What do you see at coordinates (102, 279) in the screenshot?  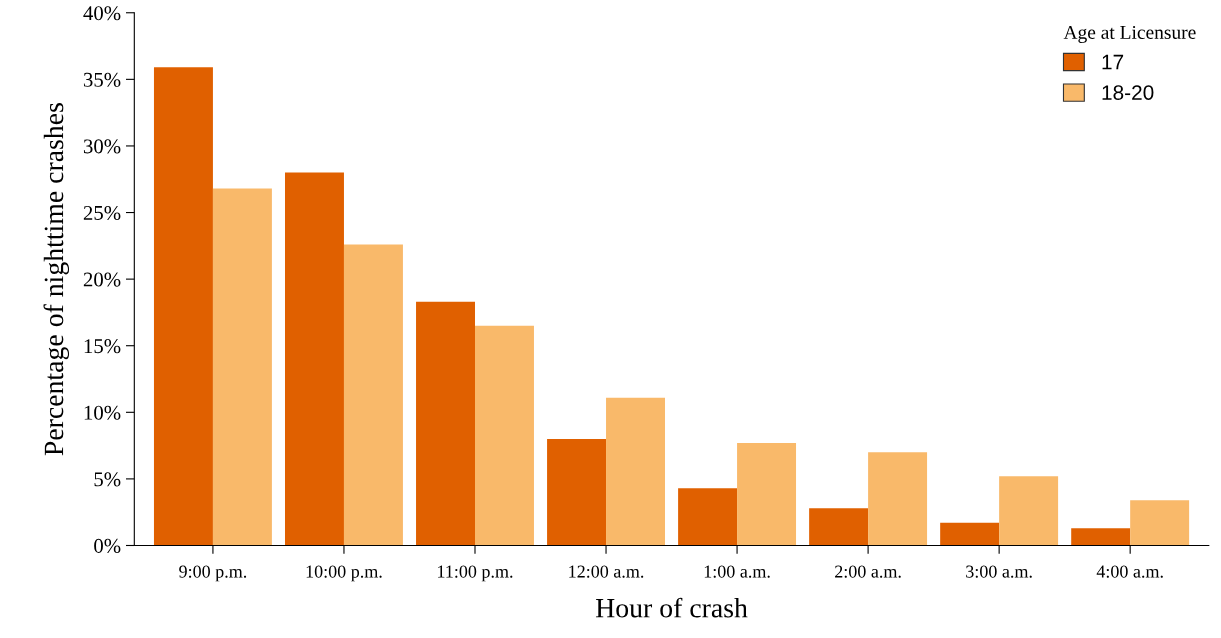 I see `y-tick-label: 20%` at bounding box center [102, 279].